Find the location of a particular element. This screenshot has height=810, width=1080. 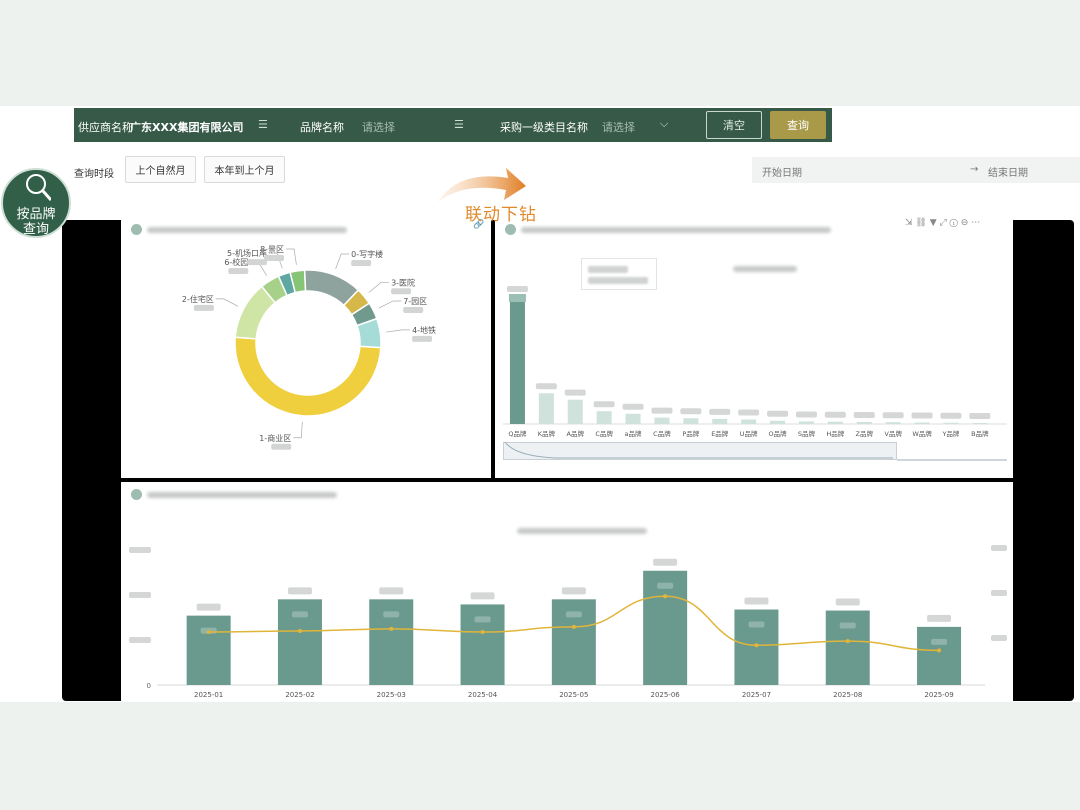

brand-tick-label: Y品牌 is located at coordinates (950, 433).